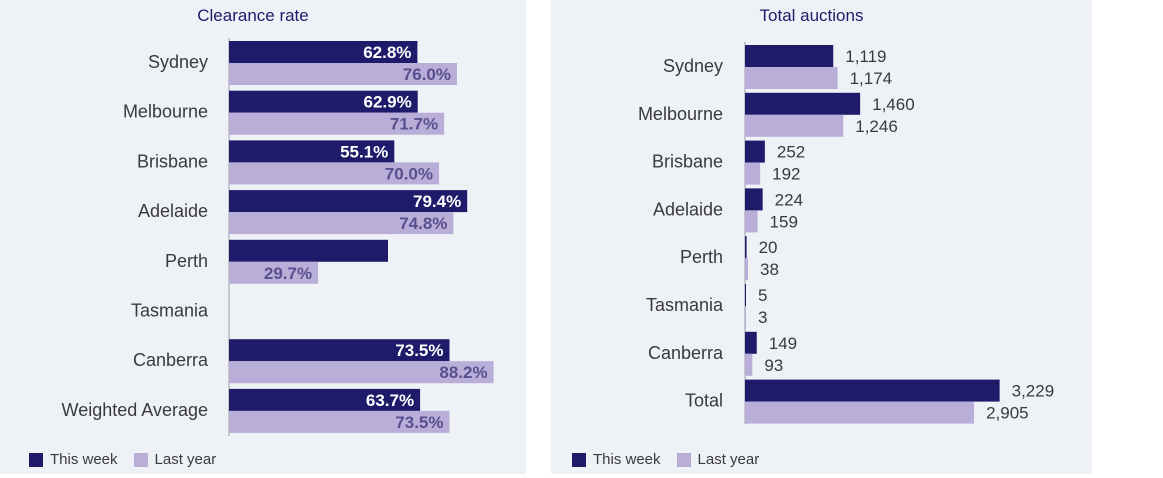 The image size is (1163, 478). I want to click on data-label-last-year-weighted-average: 73.5%, so click(419, 422).